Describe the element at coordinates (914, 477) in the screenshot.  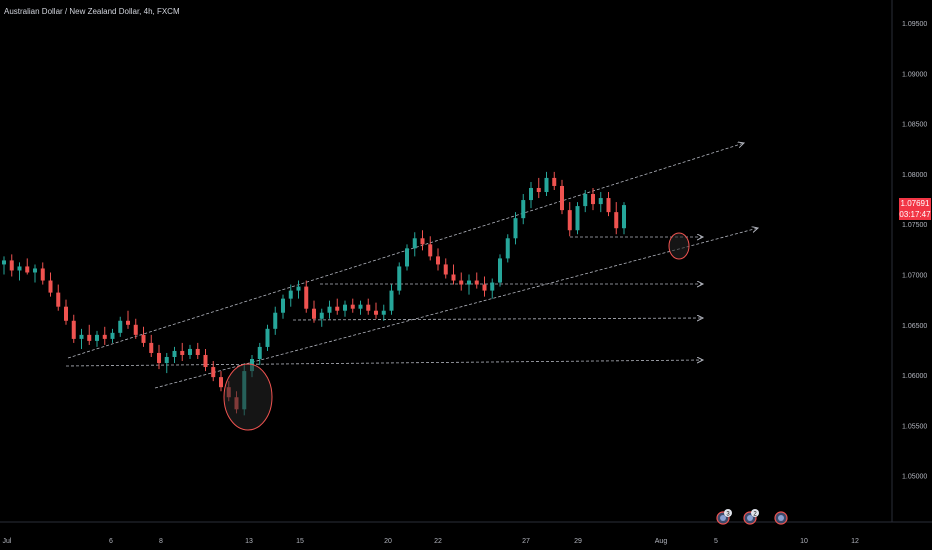
I see `y-tick-label: 1.05000` at that location.